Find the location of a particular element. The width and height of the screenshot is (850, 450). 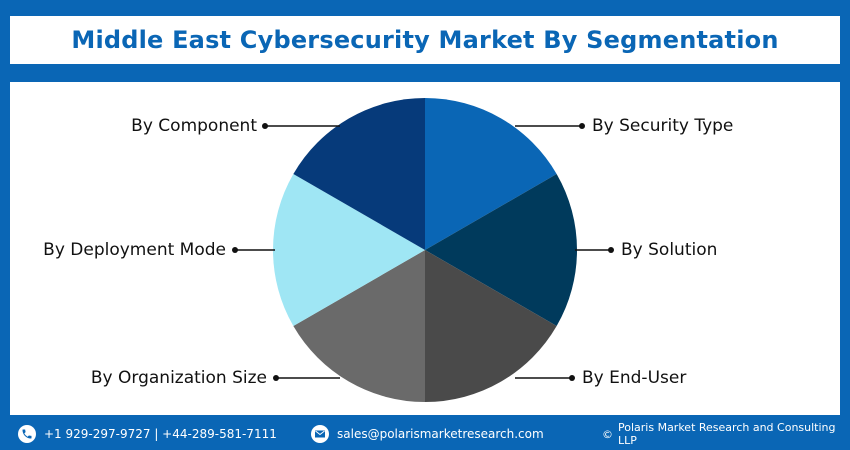

slice-label-by-solution: By Solution is located at coordinates (669, 250).